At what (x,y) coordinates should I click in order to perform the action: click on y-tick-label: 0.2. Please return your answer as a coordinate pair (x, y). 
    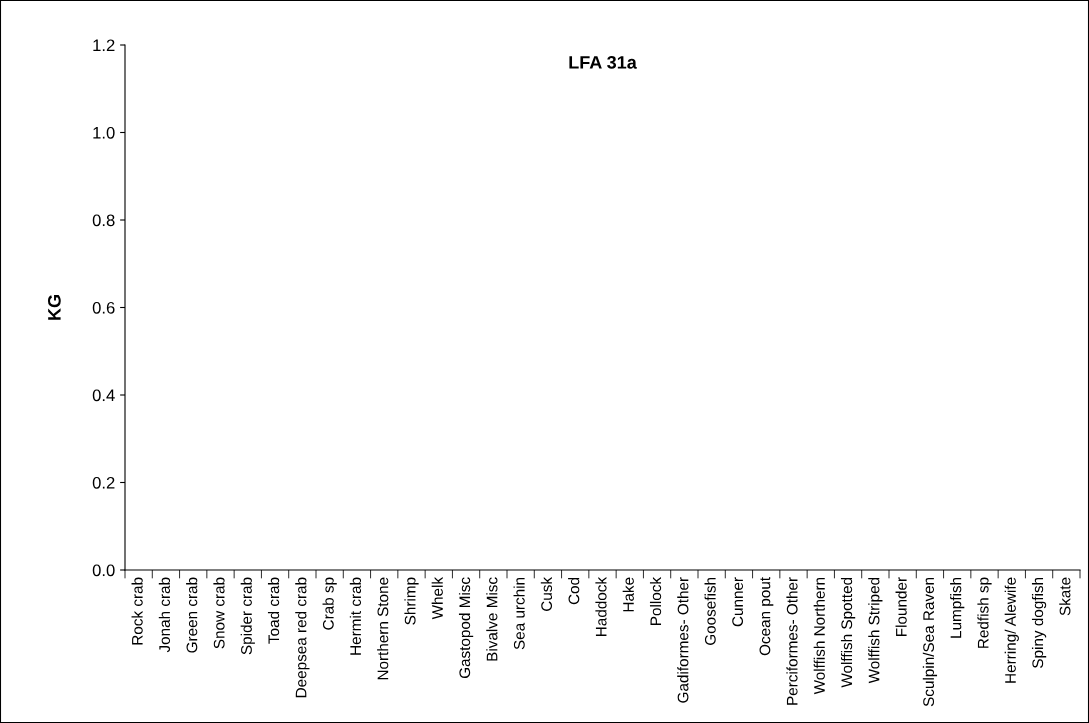
    Looking at the image, I should click on (103, 482).